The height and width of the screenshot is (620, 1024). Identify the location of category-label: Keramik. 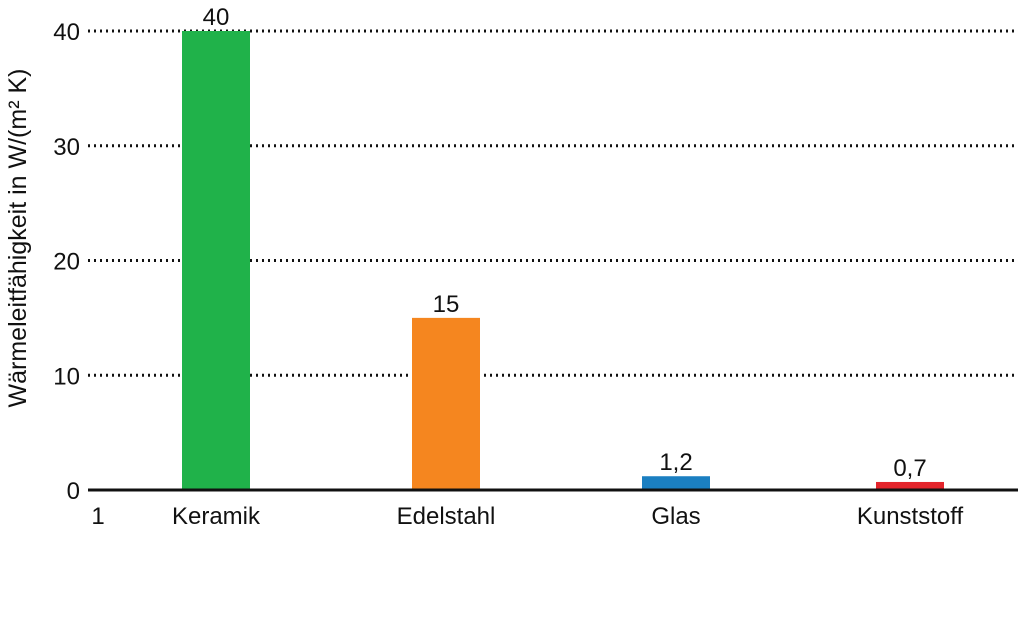
(216, 516).